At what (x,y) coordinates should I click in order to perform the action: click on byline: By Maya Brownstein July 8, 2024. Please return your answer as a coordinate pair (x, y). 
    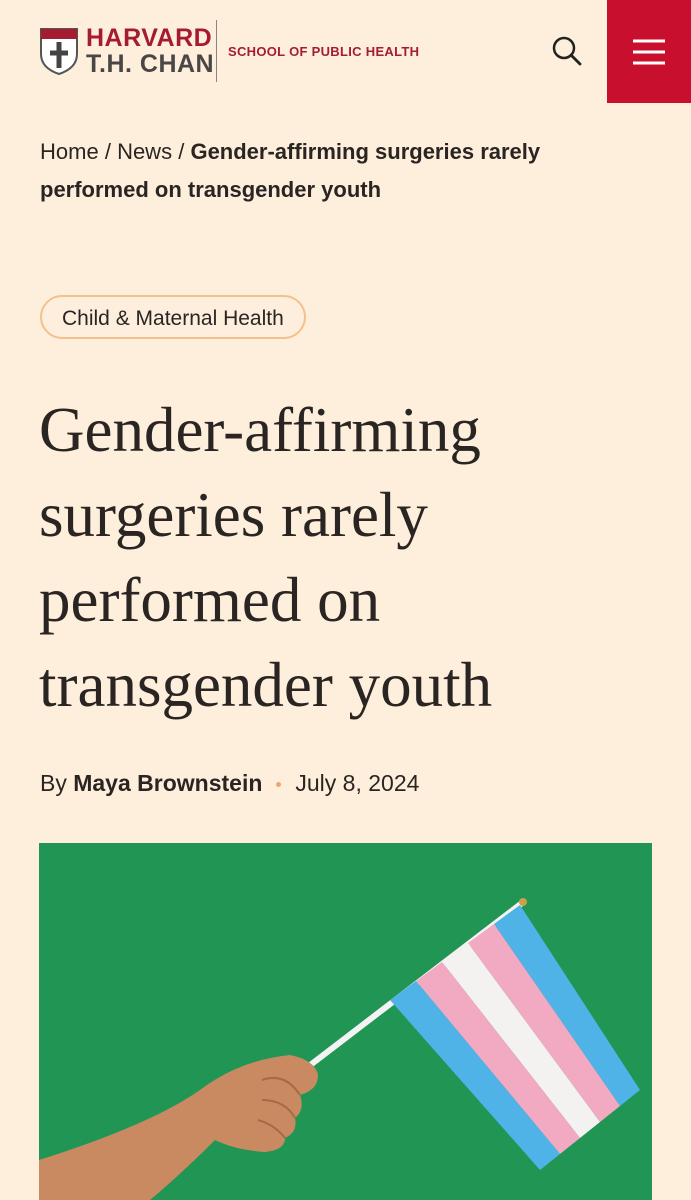
    Looking at the image, I should click on (229, 783).